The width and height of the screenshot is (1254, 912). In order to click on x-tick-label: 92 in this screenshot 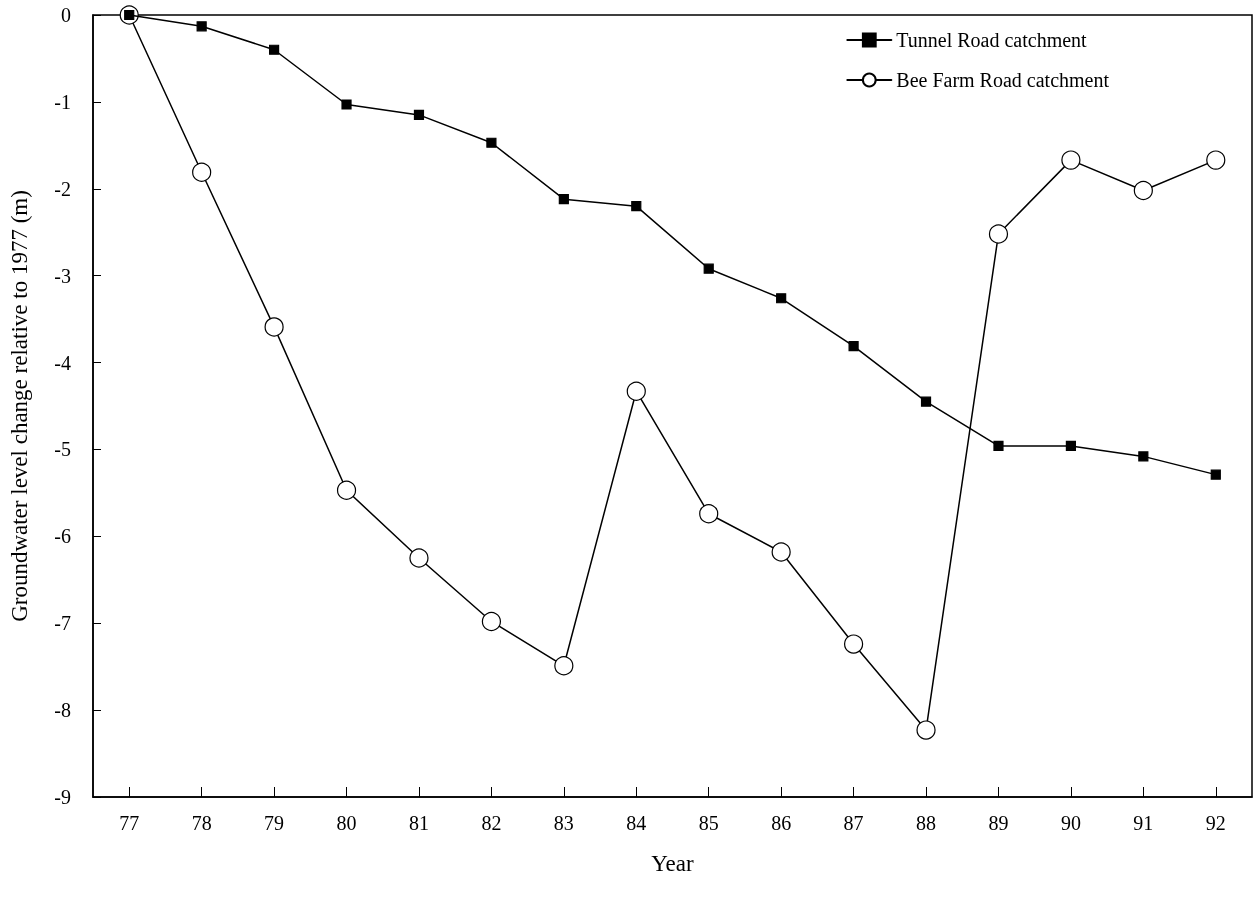, I will do `click(1215, 823)`.